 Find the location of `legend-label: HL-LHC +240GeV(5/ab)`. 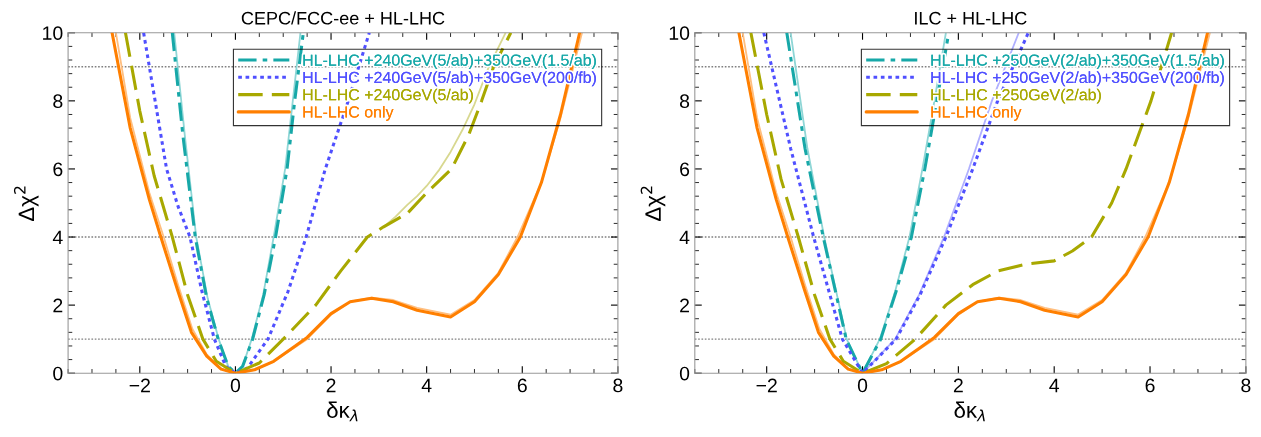

legend-label: HL-LHC +240GeV(5/ab) is located at coordinates (388, 96).